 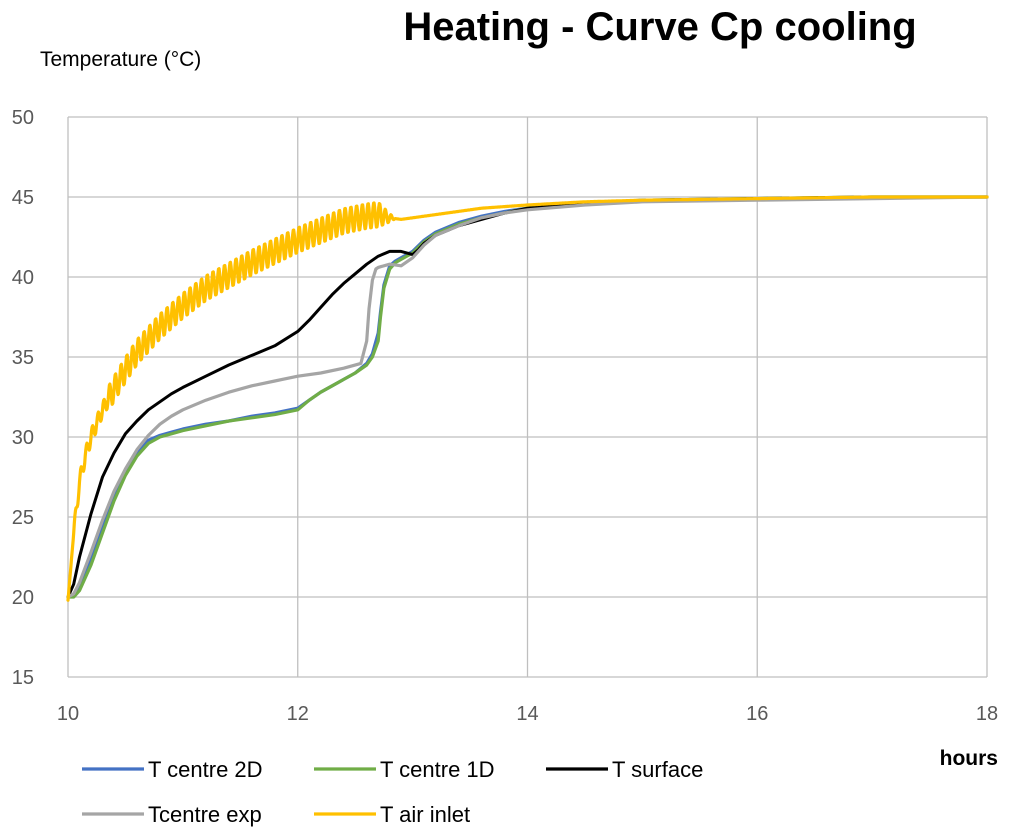 What do you see at coordinates (527, 714) in the screenshot?
I see `x-tick-label: 14` at bounding box center [527, 714].